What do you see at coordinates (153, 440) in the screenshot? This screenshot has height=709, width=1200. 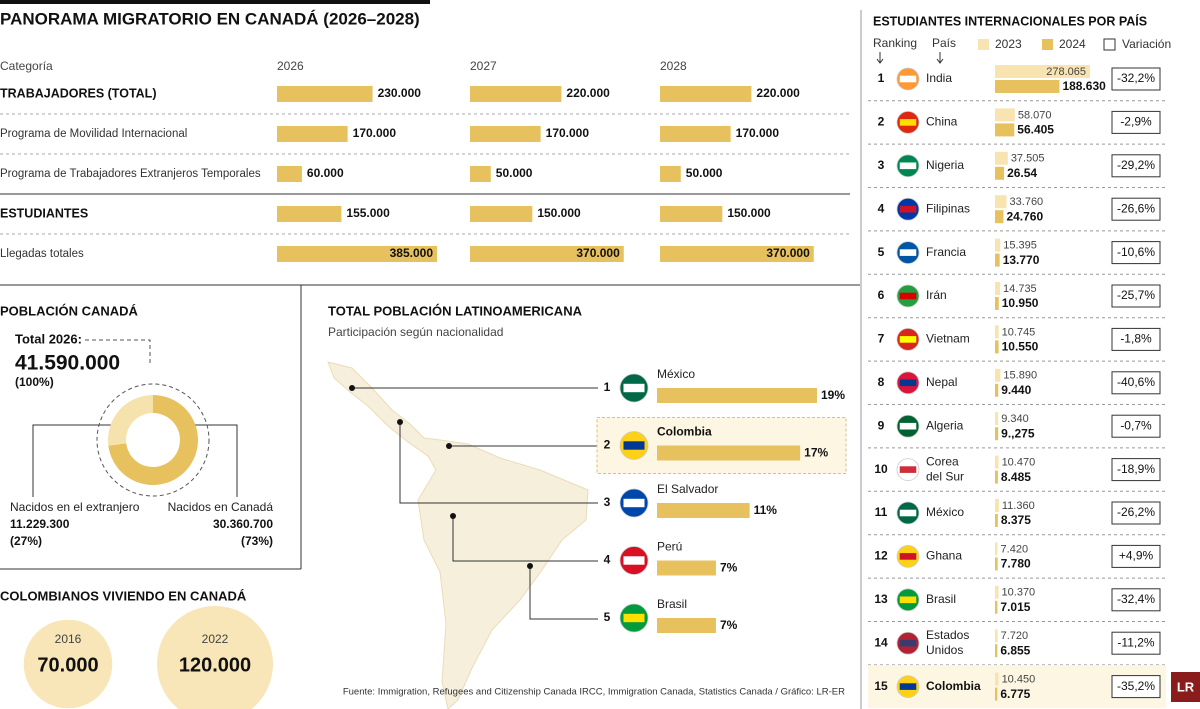 I see `donut-outline` at bounding box center [153, 440].